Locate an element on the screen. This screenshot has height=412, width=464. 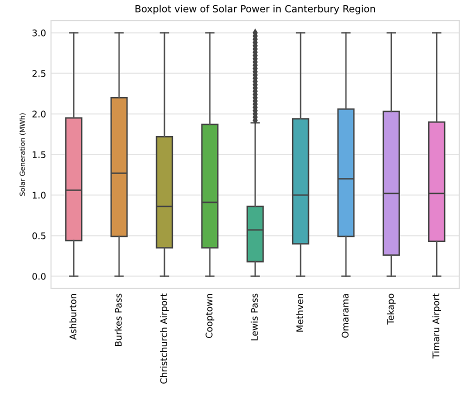
y-tick-label: 1.5 is located at coordinates (39, 154).